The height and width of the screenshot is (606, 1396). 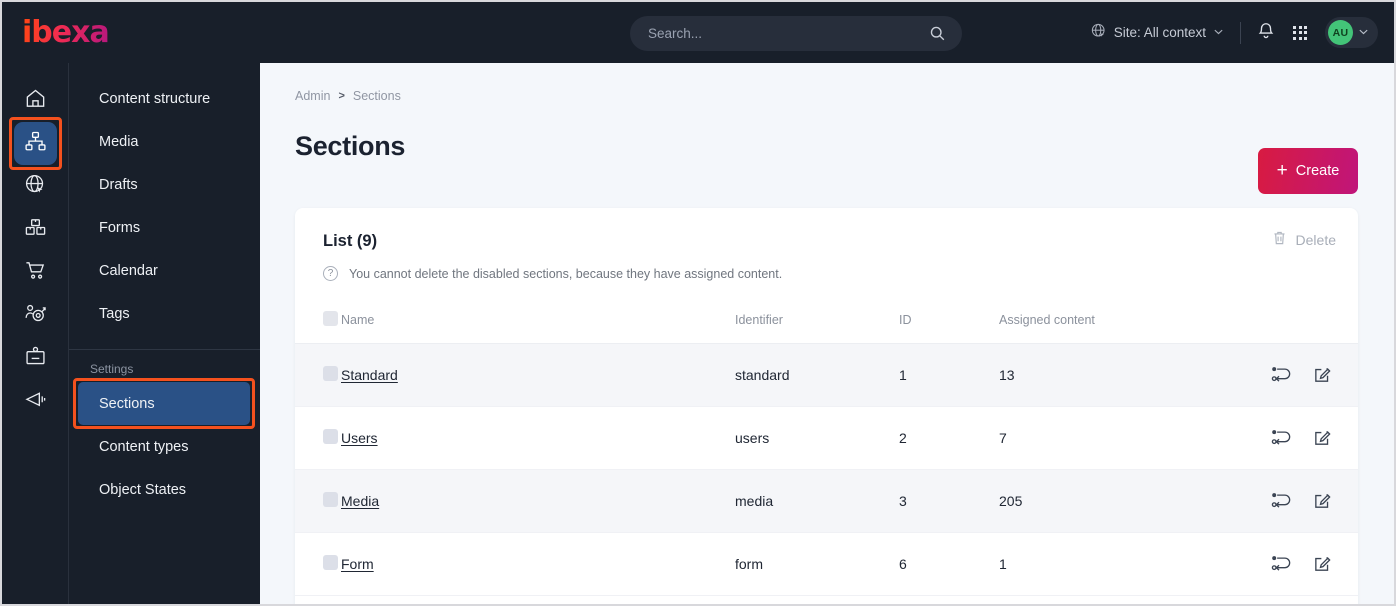 I want to click on rail-item-content-wrap, so click(x=35, y=143).